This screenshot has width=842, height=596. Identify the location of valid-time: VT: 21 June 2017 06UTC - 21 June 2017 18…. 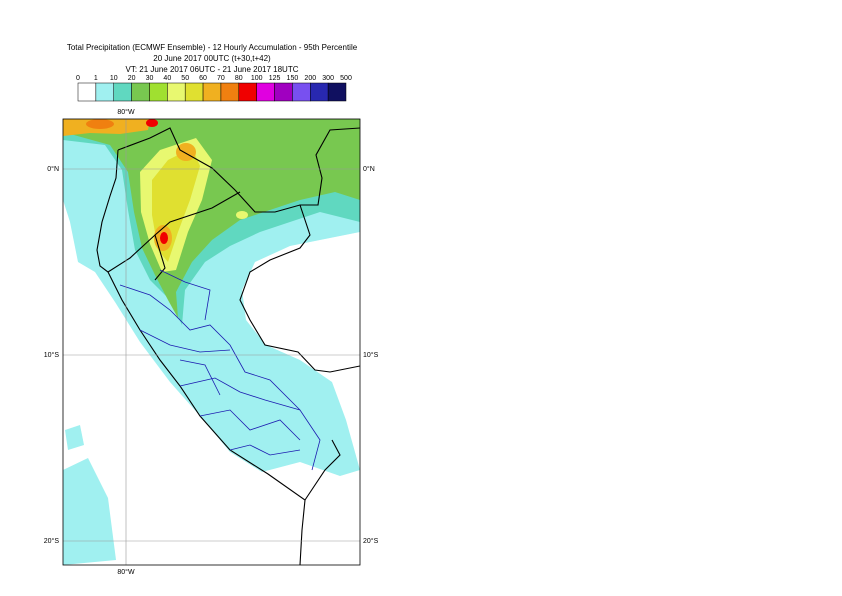
(212, 69).